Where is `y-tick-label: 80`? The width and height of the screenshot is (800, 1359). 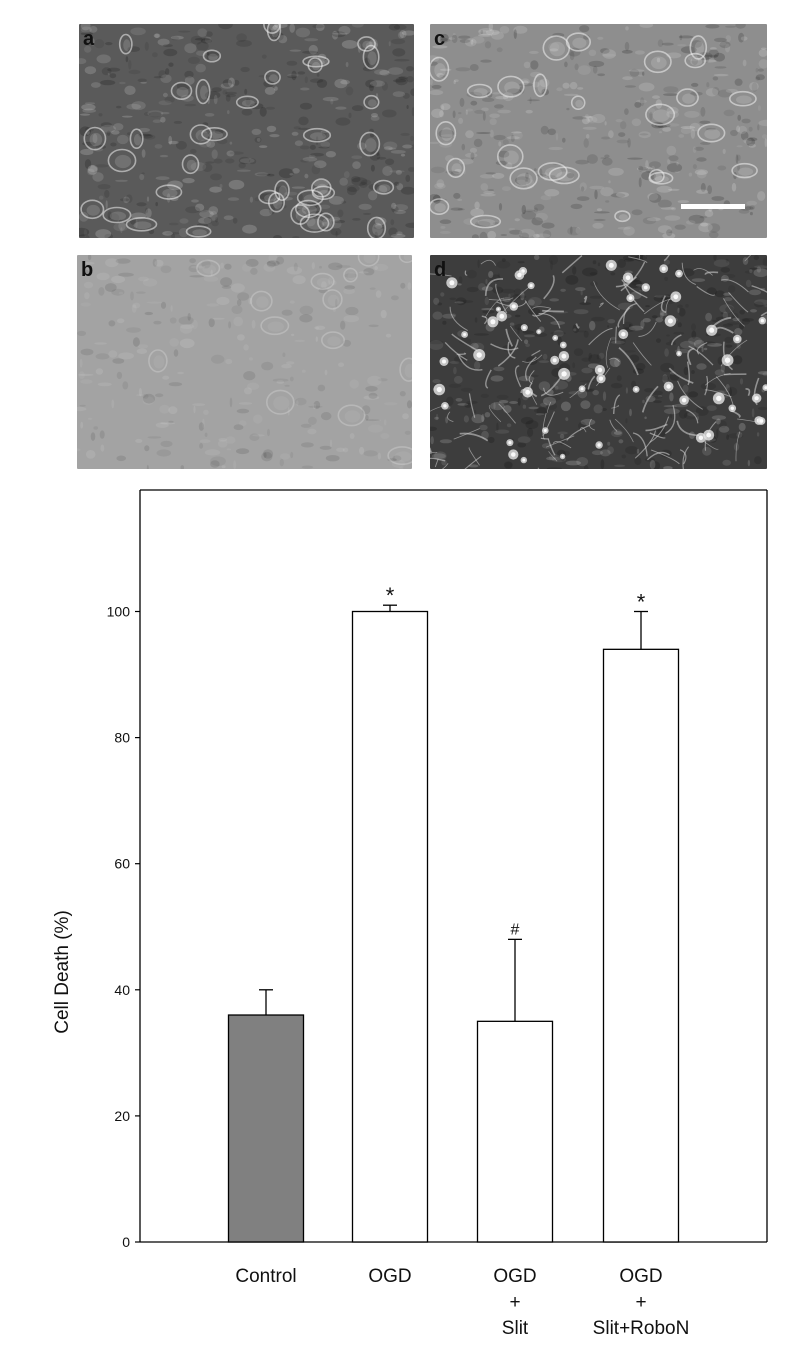 y-tick-label: 80 is located at coordinates (122, 738).